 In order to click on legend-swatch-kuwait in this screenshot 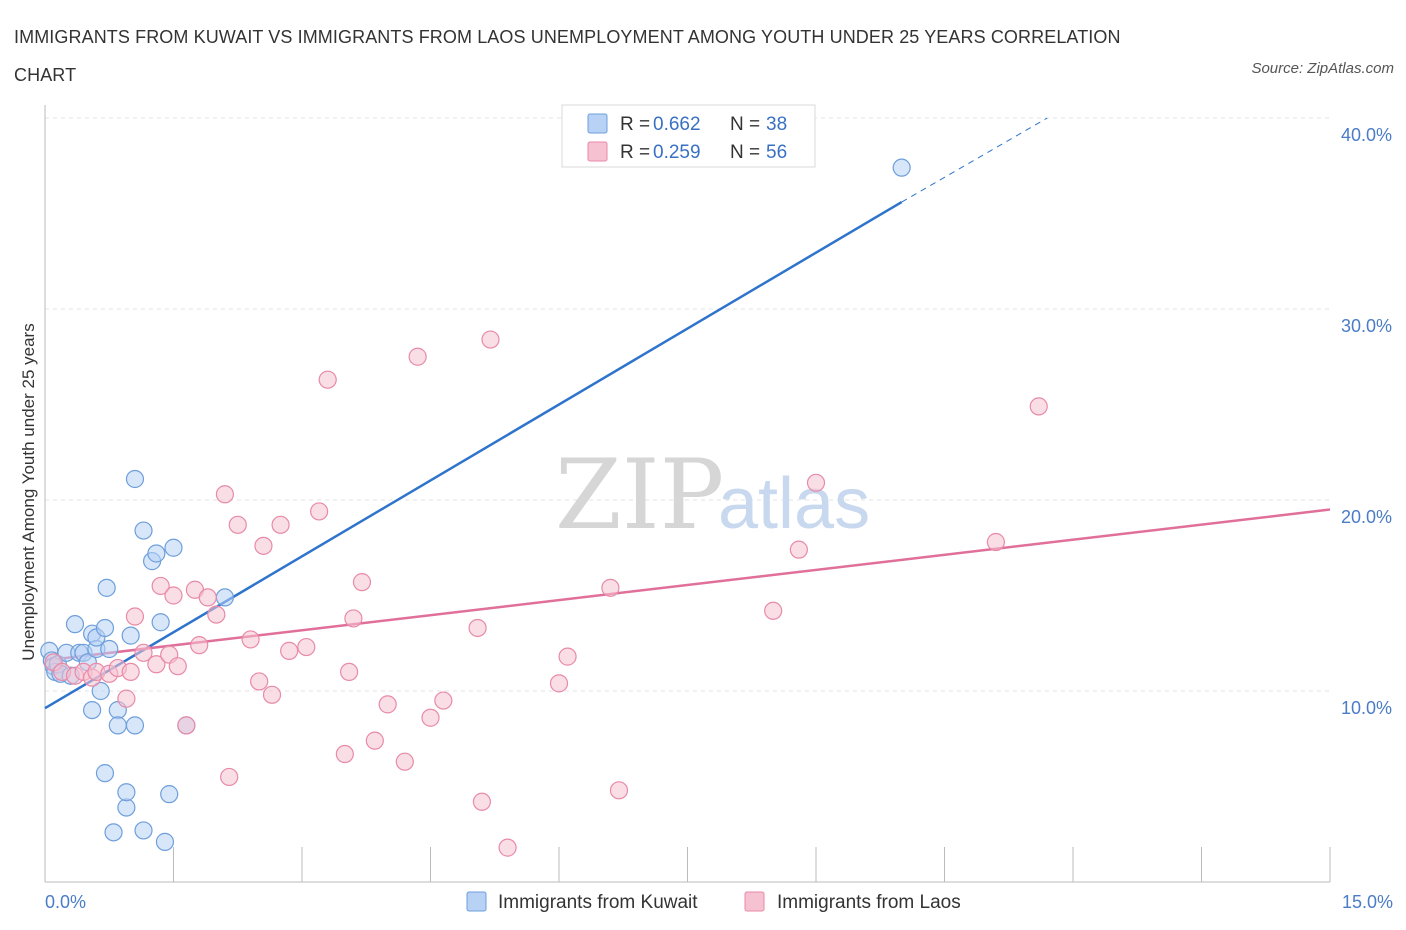, I will do `click(597, 123)`.